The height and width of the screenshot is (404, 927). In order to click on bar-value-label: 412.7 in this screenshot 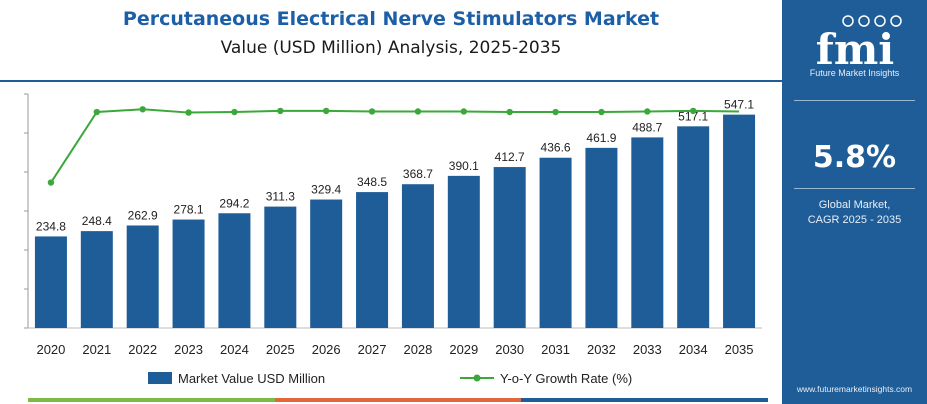, I will do `click(510, 157)`.